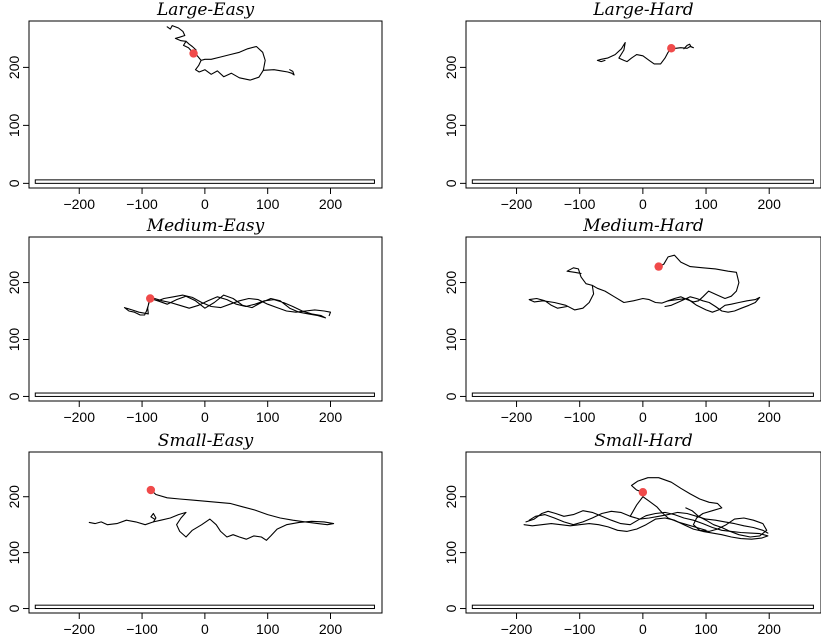 The image size is (821, 638). I want to click on panel-title: Medium-Hard, so click(643, 226).